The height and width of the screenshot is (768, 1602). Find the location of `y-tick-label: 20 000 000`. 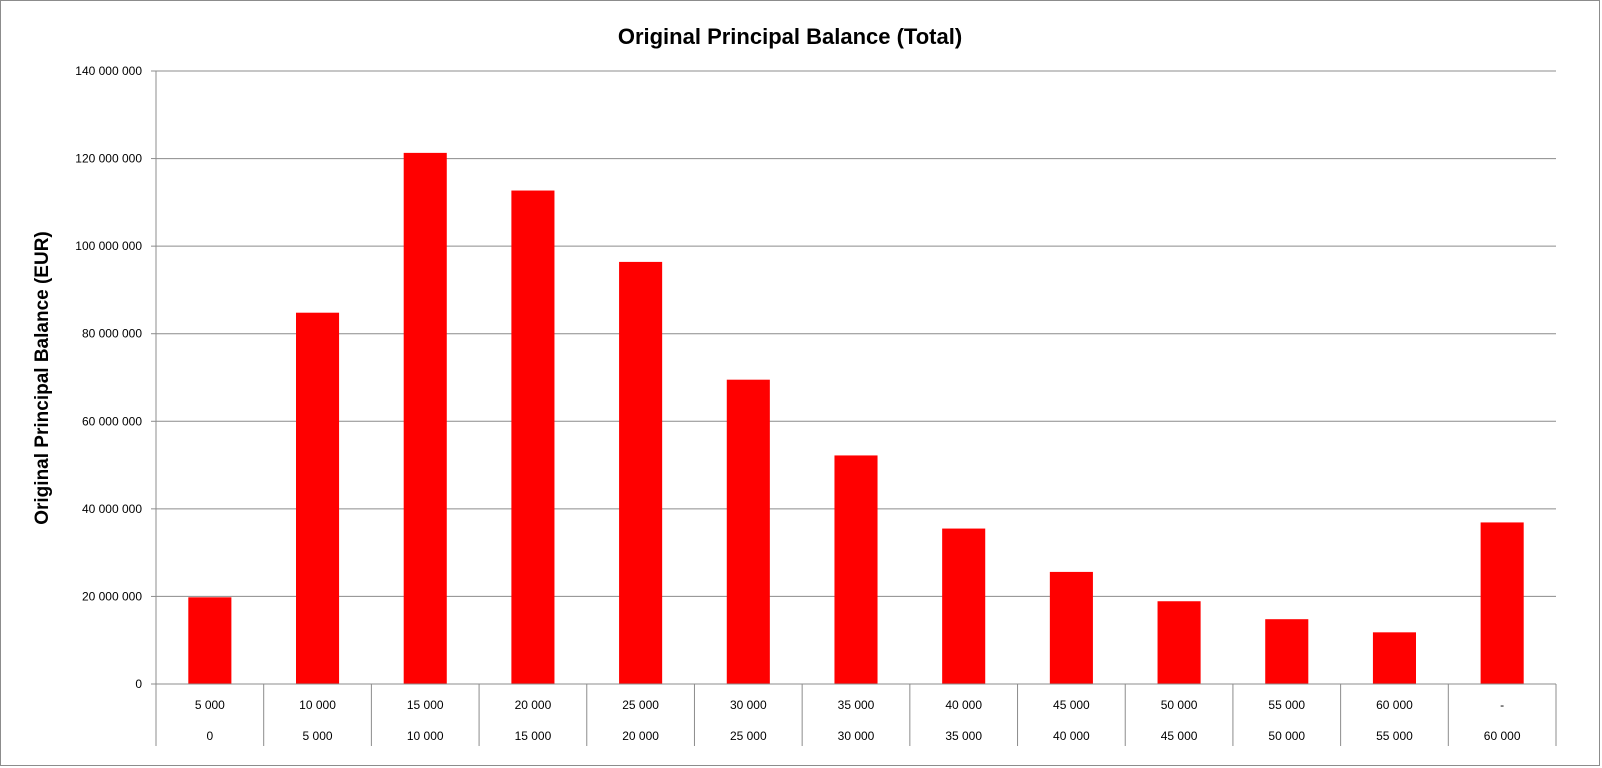

y-tick-label: 20 000 000 is located at coordinates (112, 596).